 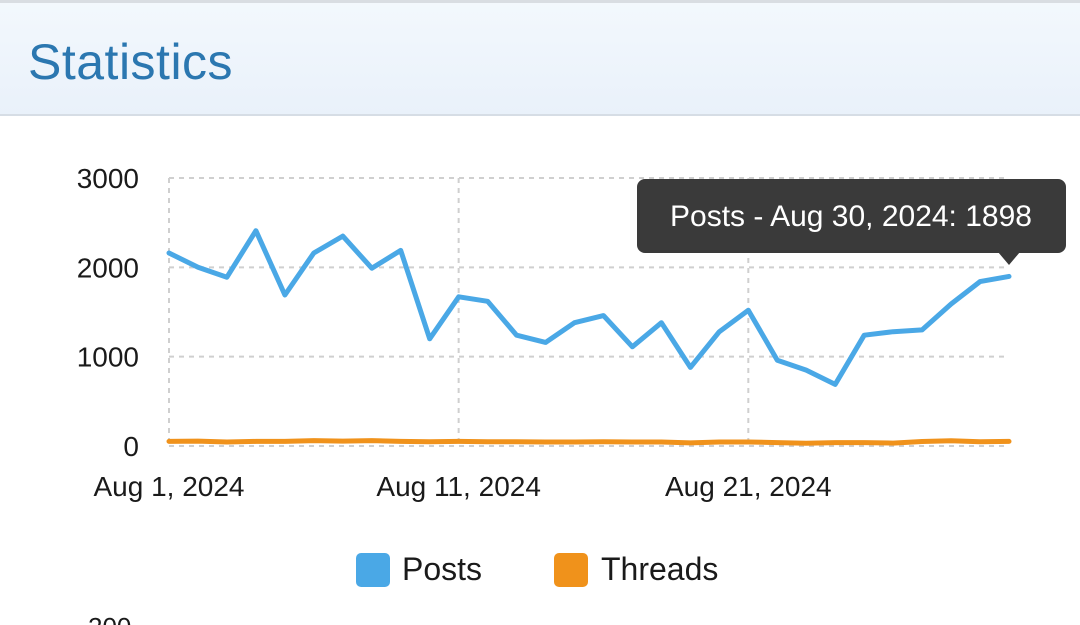 I want to click on chart-tooltip: Posts - Aug 30, 2024: 1898, so click(x=851, y=222).